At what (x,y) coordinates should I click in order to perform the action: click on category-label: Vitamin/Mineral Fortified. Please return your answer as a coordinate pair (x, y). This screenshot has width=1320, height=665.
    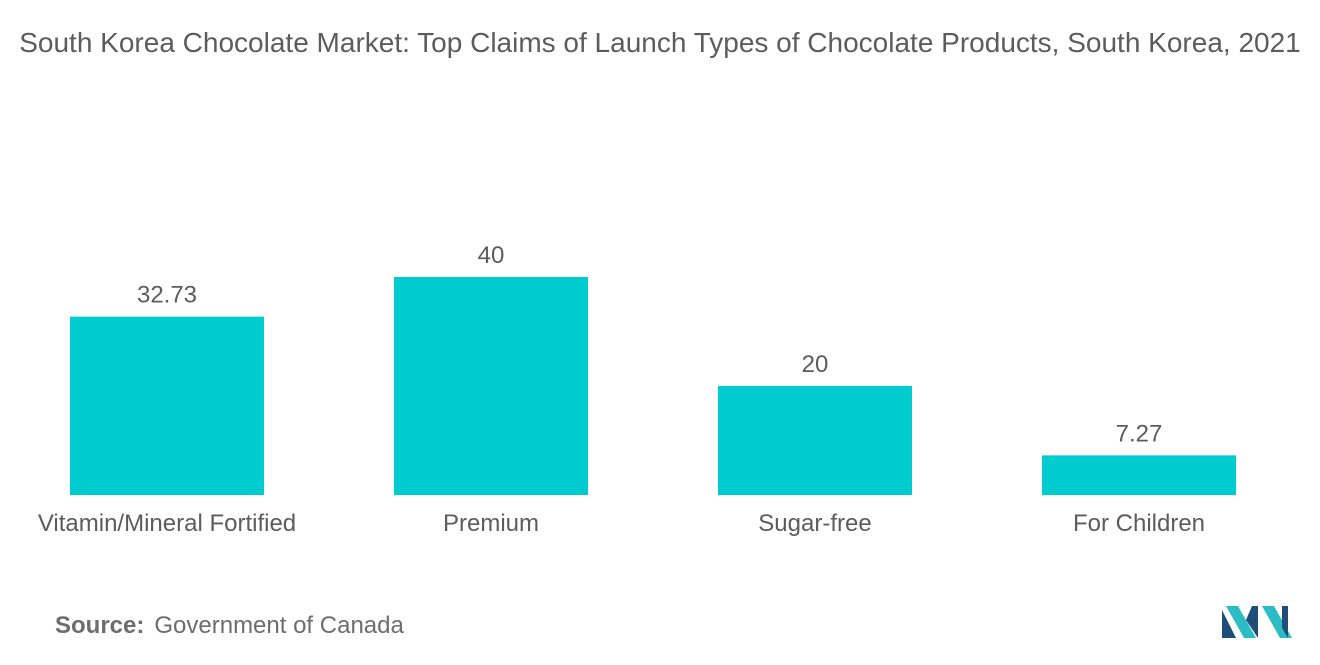
    Looking at the image, I should click on (167, 523).